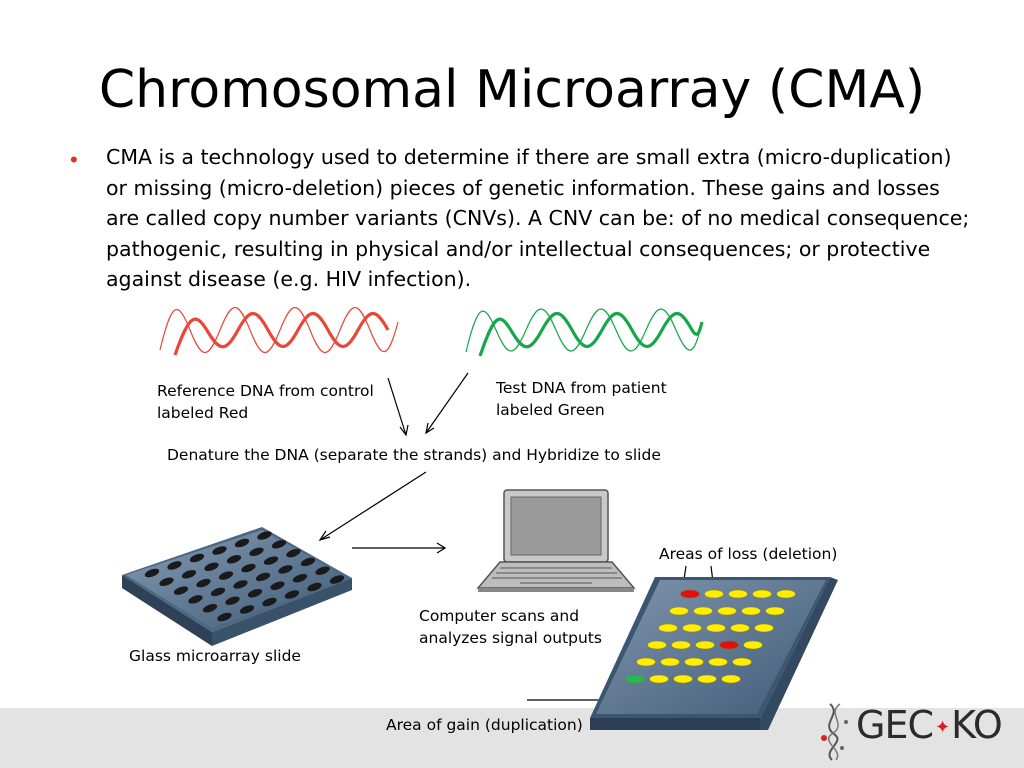 Image resolution: width=1024 pixels, height=768 pixels. Describe the element at coordinates (510, 638) in the screenshot. I see `computer-label-line2: analyzes signal outputs` at that location.